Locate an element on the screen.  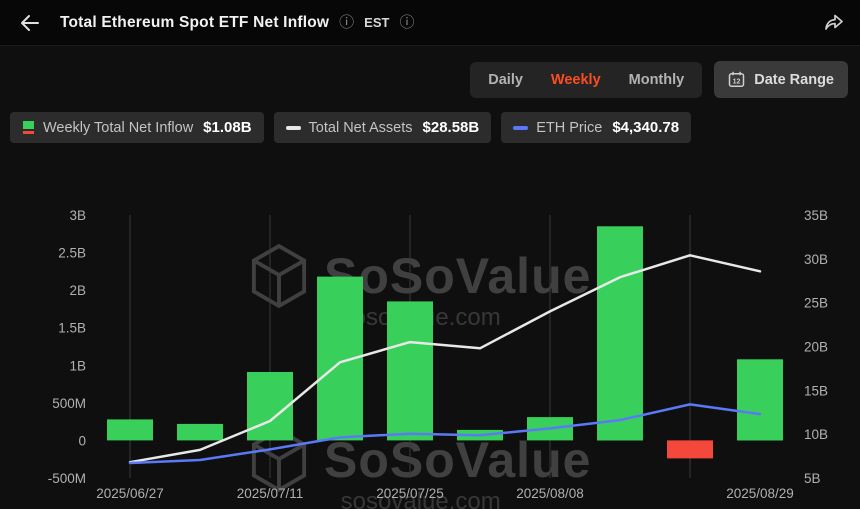
legend-value: $4,340.78 is located at coordinates (646, 127).